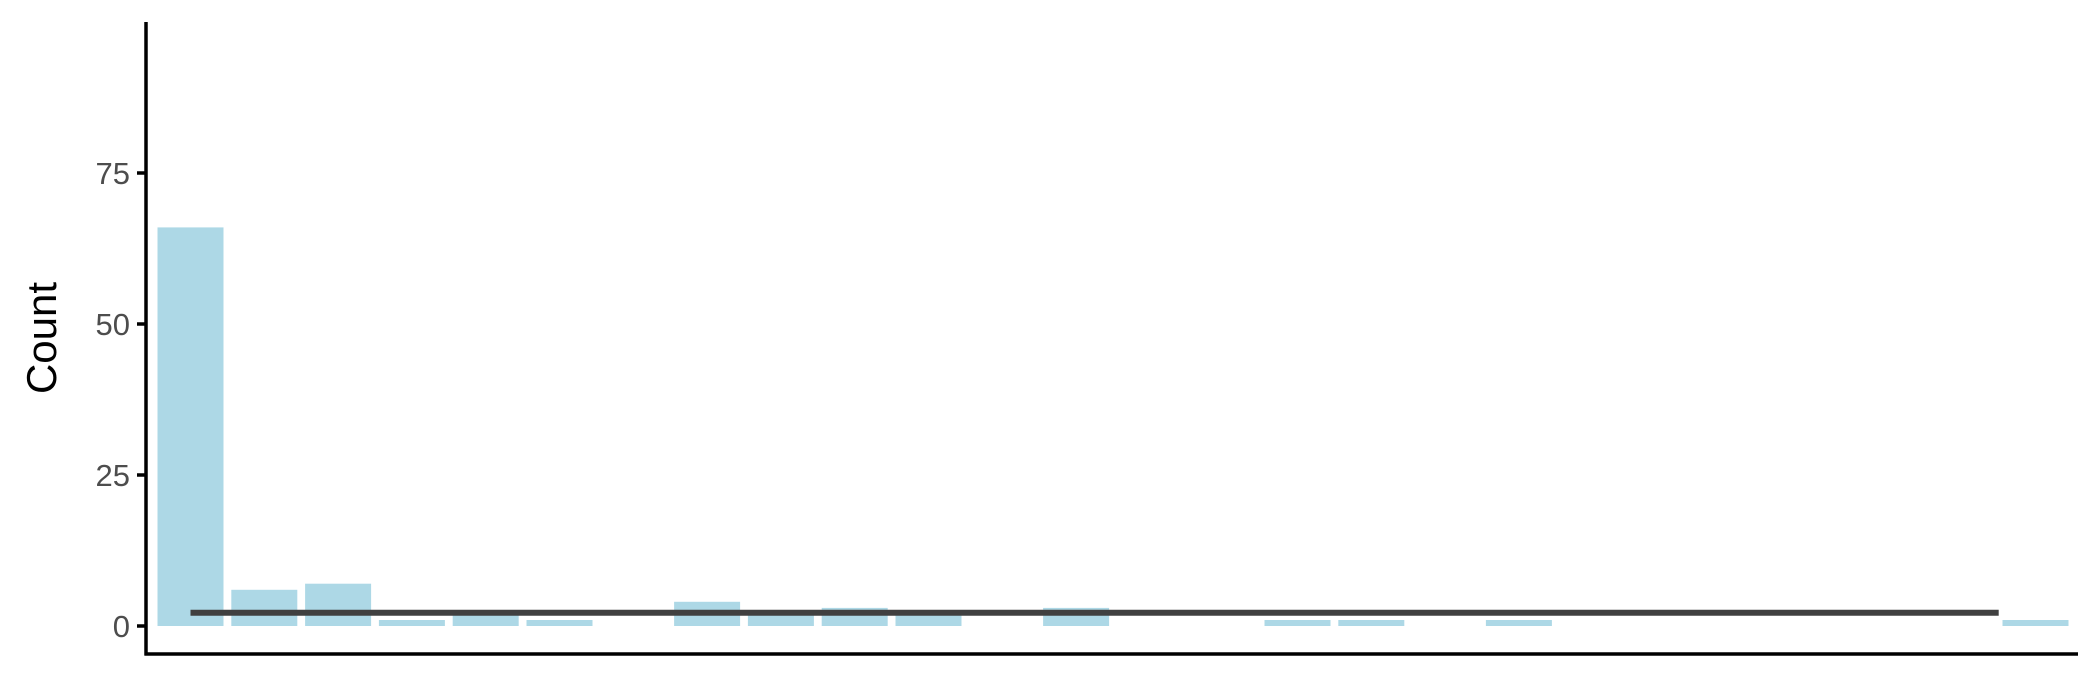 This screenshot has width=2100, height=690. What do you see at coordinates (113, 324) in the screenshot?
I see `y-tick-label-50: 50` at bounding box center [113, 324].